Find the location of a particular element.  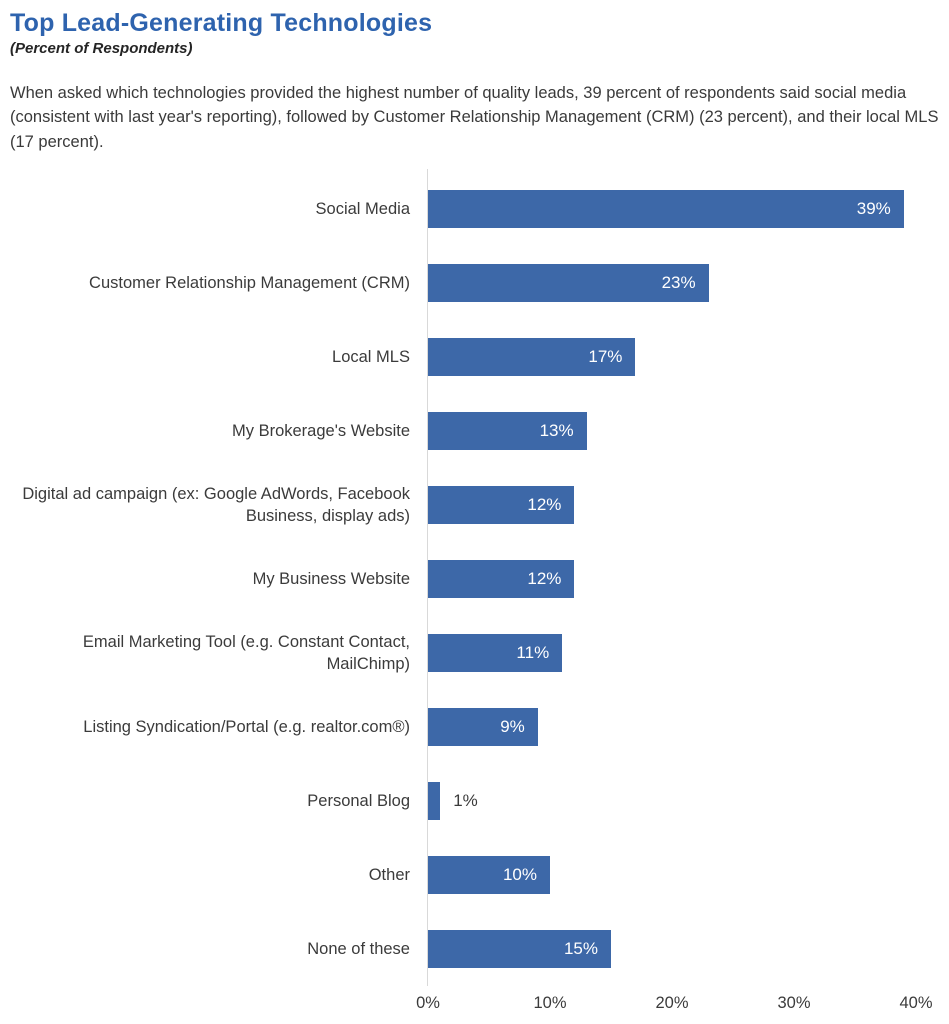

chart-row: Social Media 39% is located at coordinates (475, 209).